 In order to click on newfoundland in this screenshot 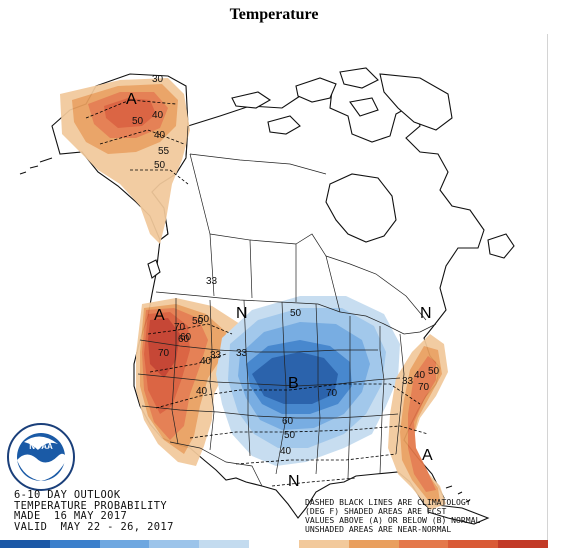, I will do `click(501, 246)`.